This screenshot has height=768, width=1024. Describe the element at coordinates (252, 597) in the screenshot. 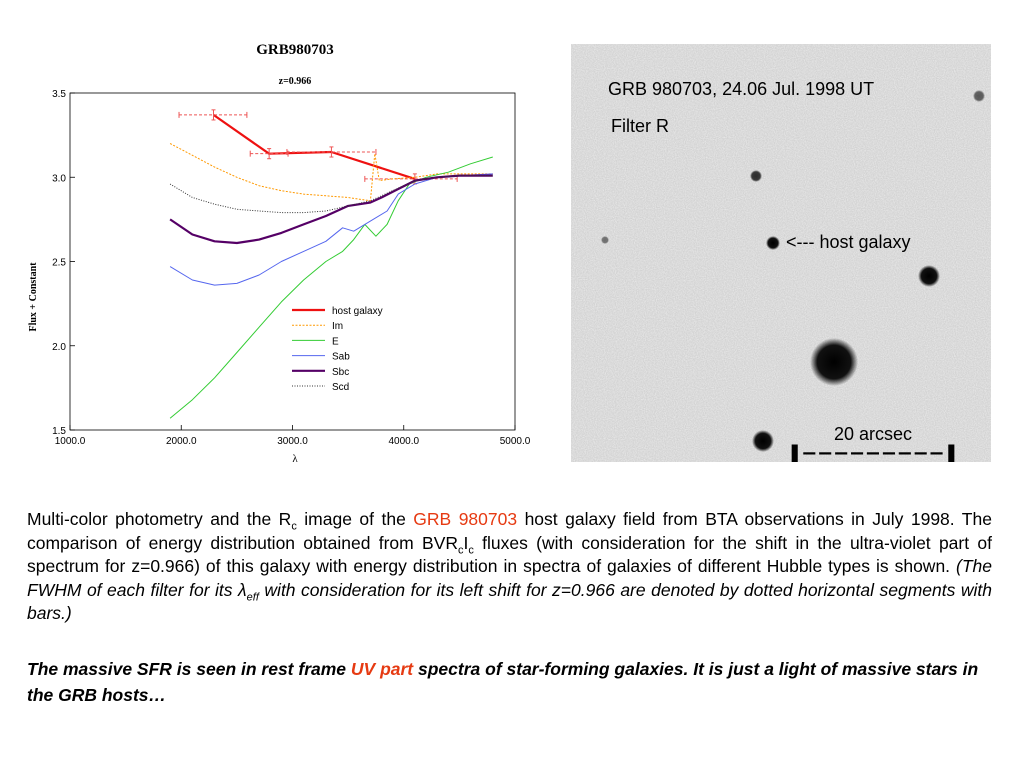

I see `caption-subscript: eff` at that location.